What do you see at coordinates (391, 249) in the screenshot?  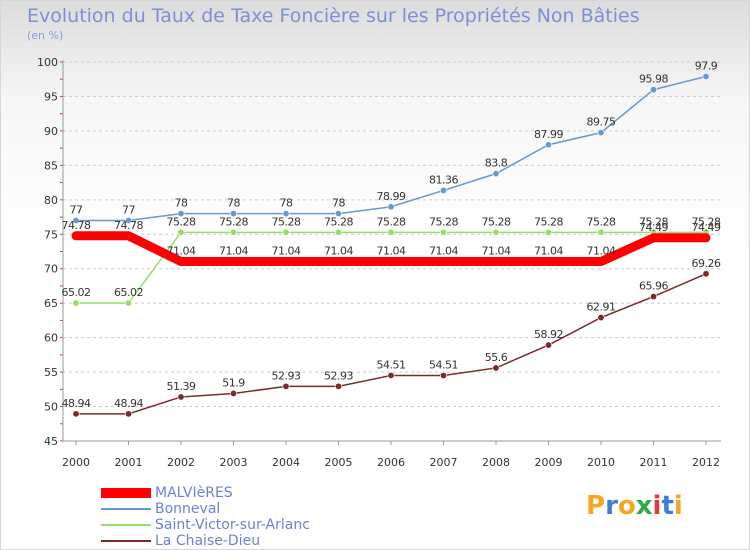 I see `series-line-malvieres` at bounding box center [391, 249].